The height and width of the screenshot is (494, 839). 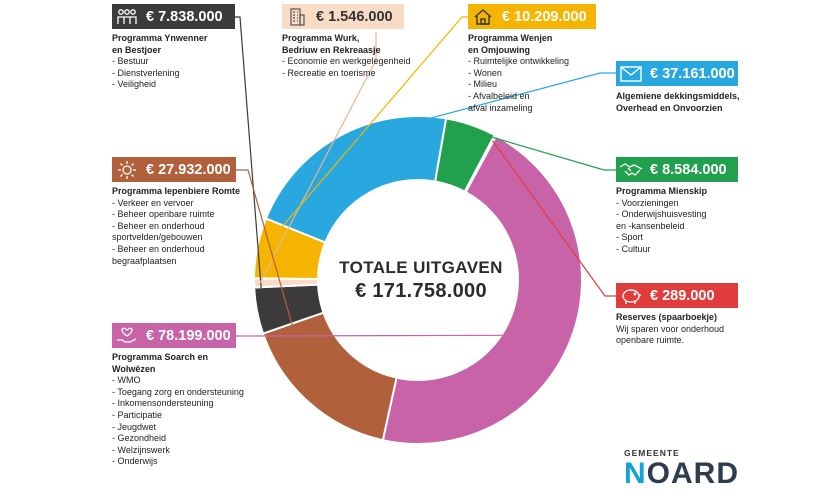 I want to click on chart-center-label: TOTALE UITGAVEN € 171.758.000, so click(x=421, y=280).